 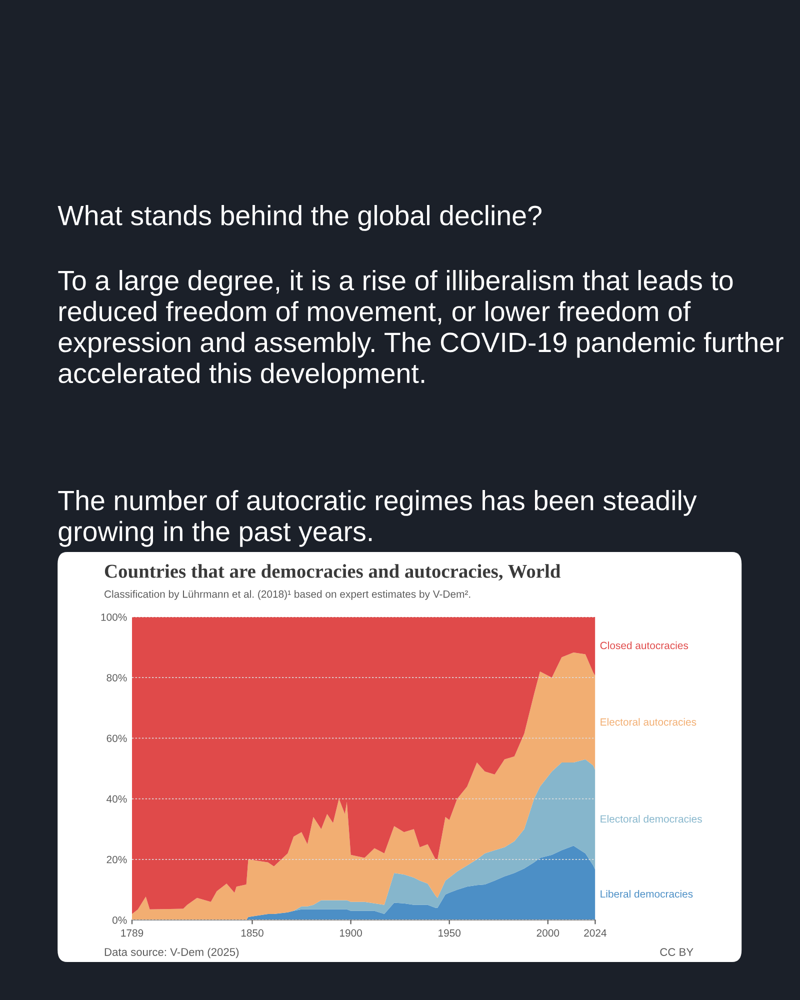 What do you see at coordinates (377, 518) in the screenshot?
I see `text: The number of autocratic regimes has been steadily growing in the past years.` at bounding box center [377, 518].